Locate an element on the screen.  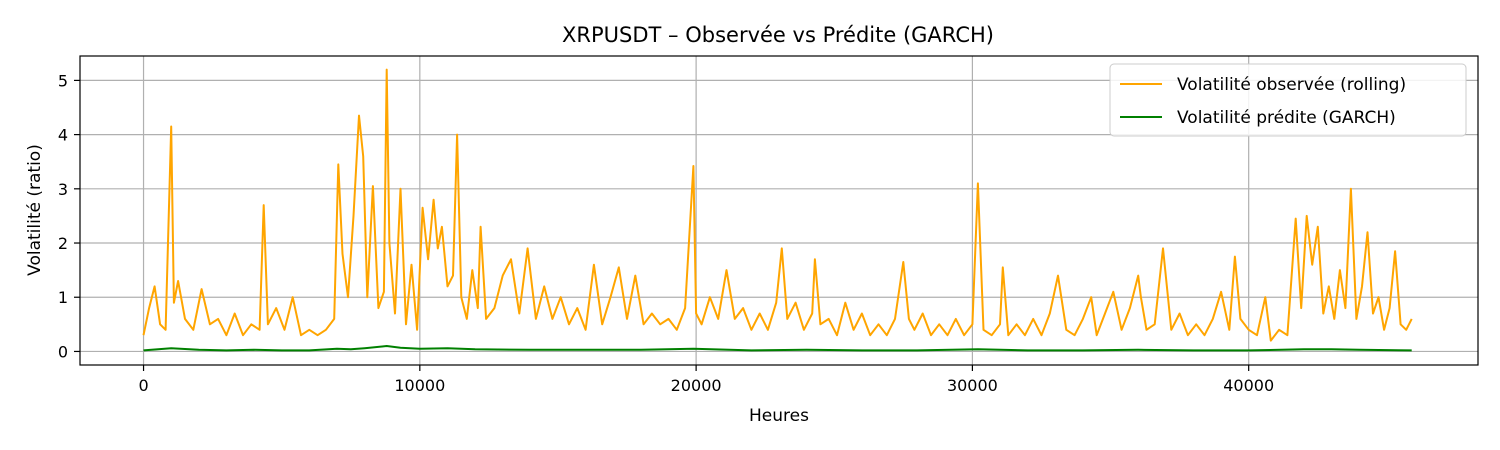
y-tick-label: 1 is located at coordinates (63, 297).